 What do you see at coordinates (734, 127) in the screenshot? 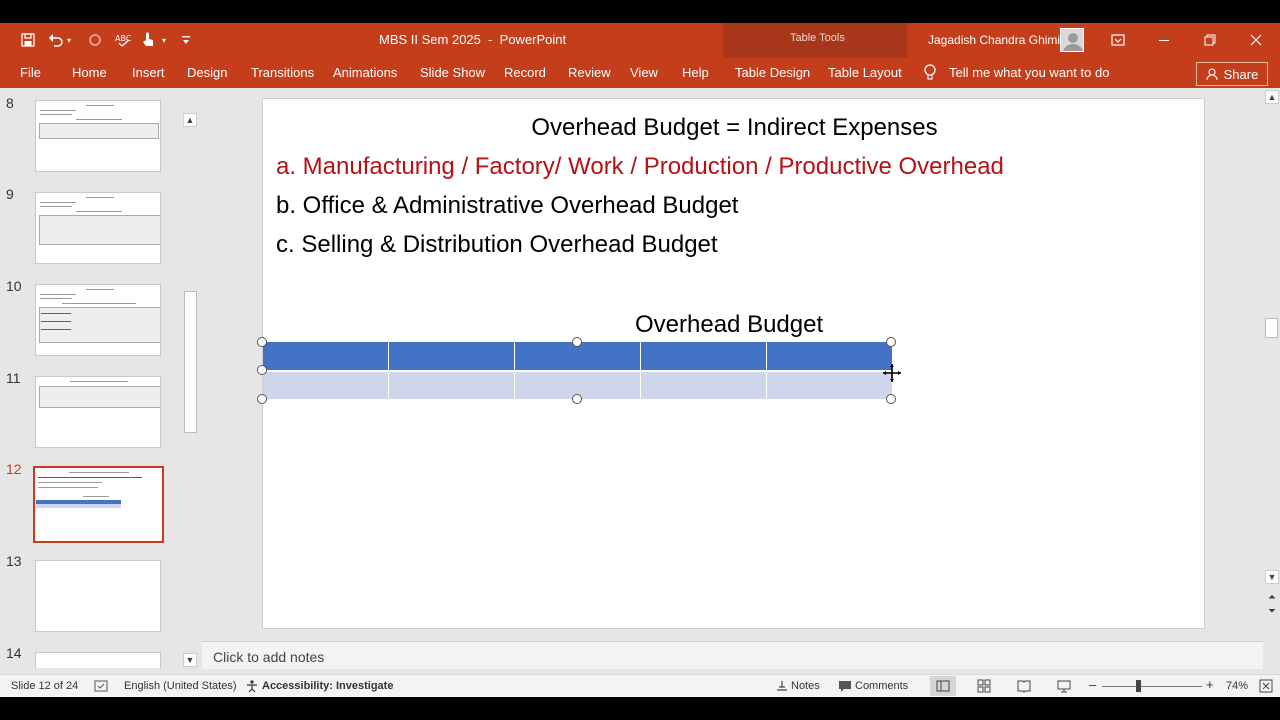
I see `slide-heading: Overhead Budget = Indirect Expenses` at bounding box center [734, 127].